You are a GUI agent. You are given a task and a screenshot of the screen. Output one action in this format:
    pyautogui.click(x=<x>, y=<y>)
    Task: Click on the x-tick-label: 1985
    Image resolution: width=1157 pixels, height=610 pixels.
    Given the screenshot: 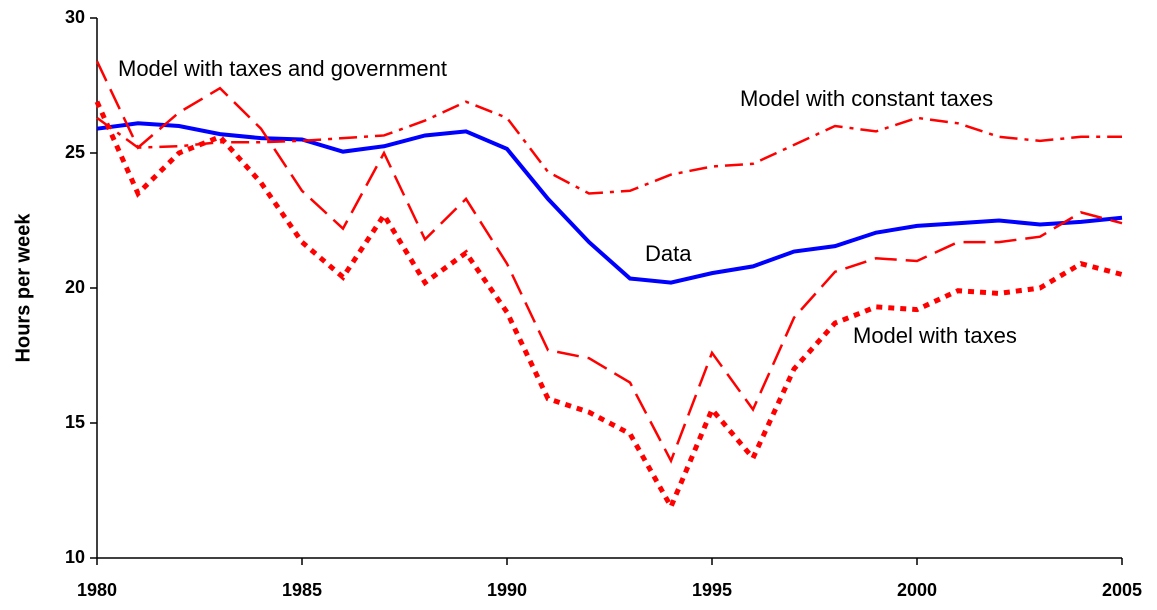 What is the action you would take?
    pyautogui.click(x=302, y=590)
    